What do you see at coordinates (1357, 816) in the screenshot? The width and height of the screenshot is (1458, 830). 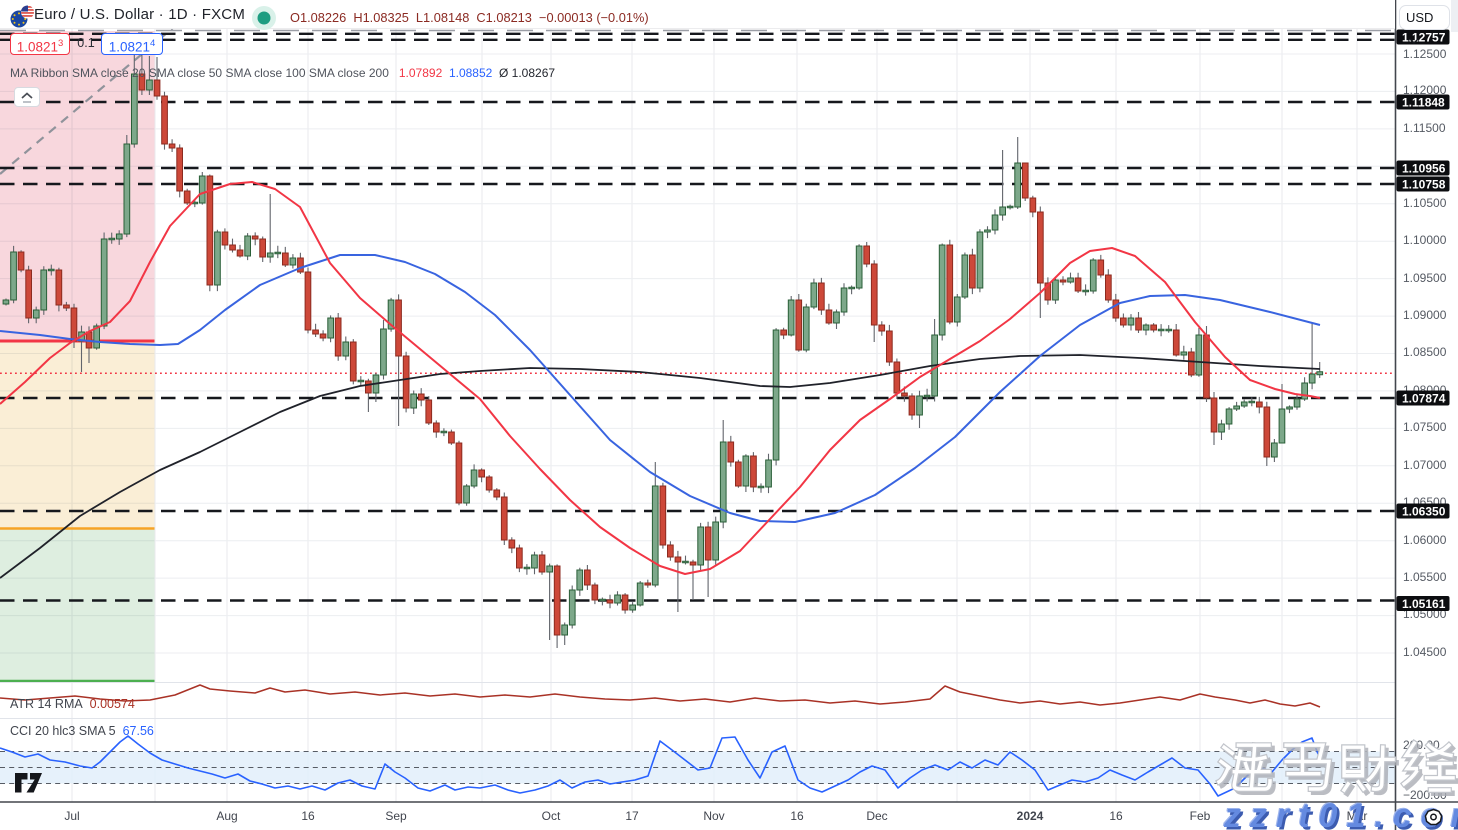 I see `svg-text: Mar` at bounding box center [1357, 816].